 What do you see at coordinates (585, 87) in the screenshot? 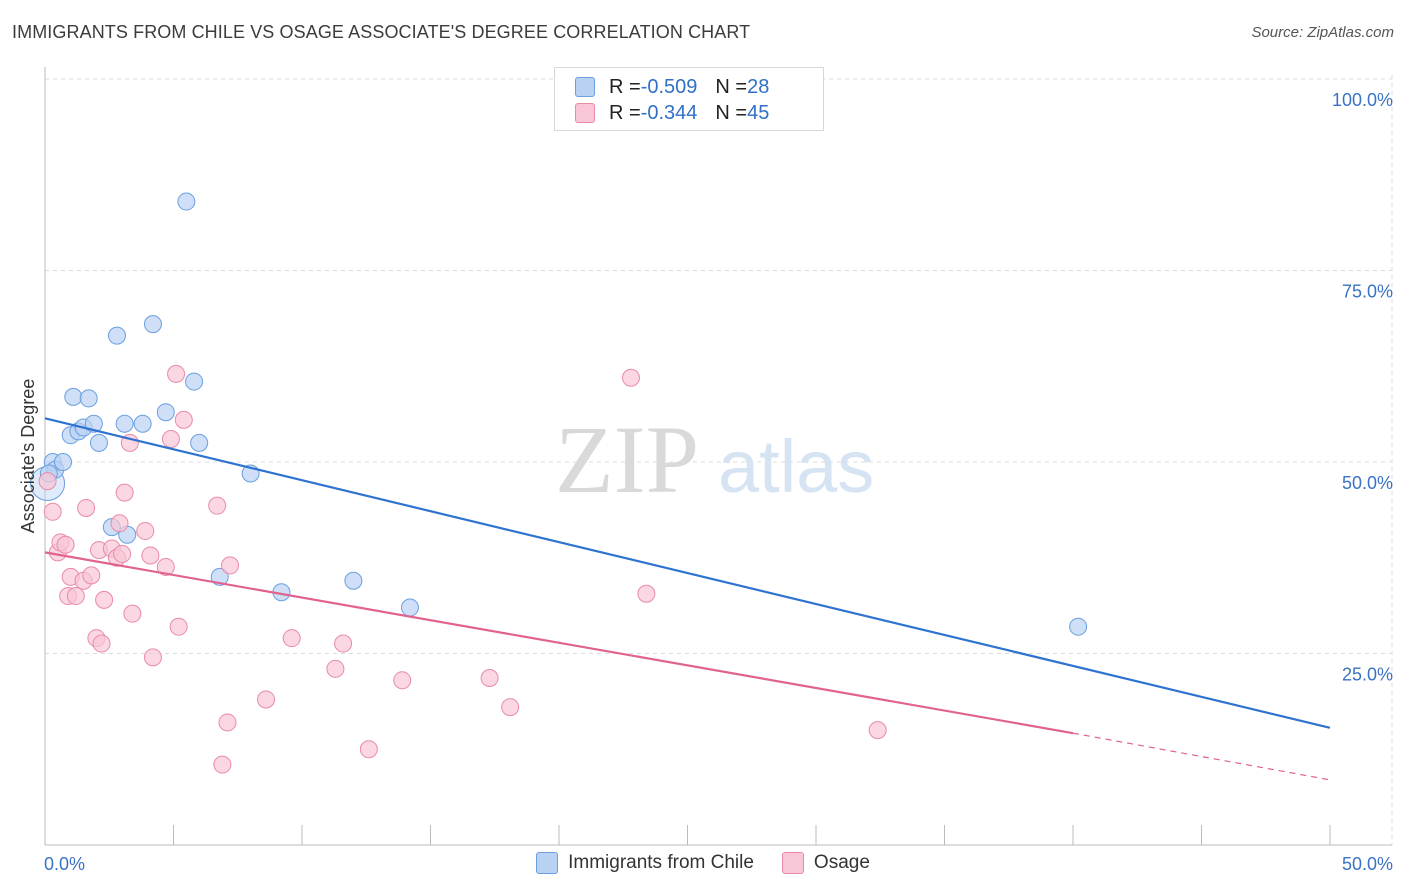
I see `chile-swatch` at bounding box center [585, 87].